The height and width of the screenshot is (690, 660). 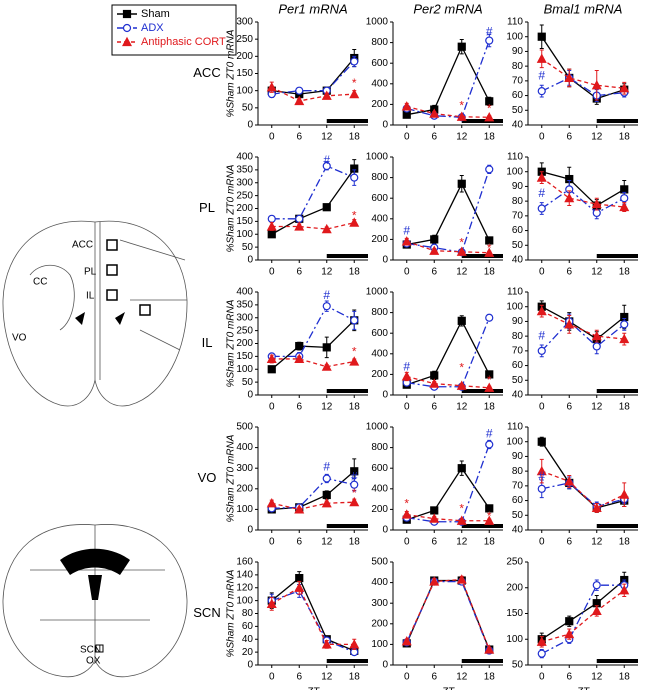 I want to click on region-label: VO, so click(x=207, y=477).